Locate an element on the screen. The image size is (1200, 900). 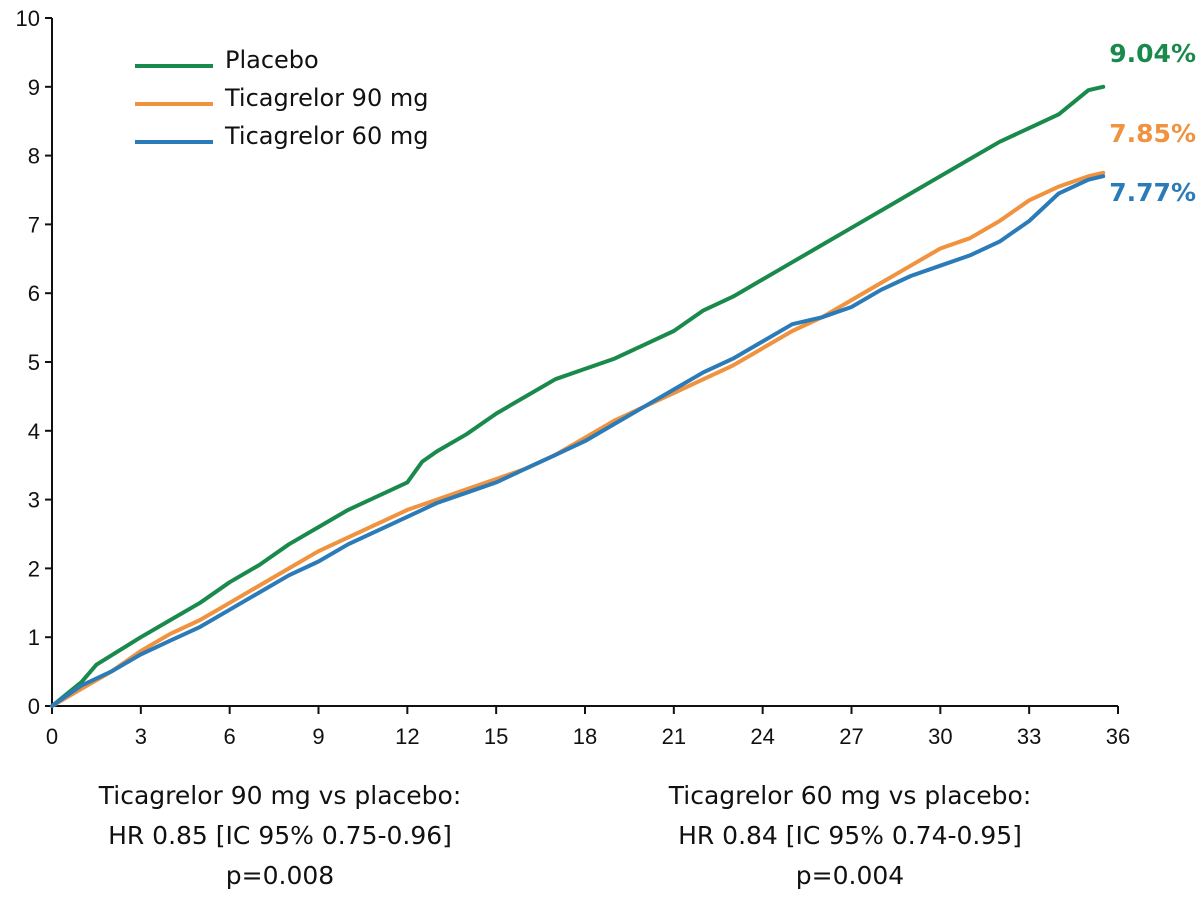
end-label-placebo: 9.04% is located at coordinates (1152, 53).